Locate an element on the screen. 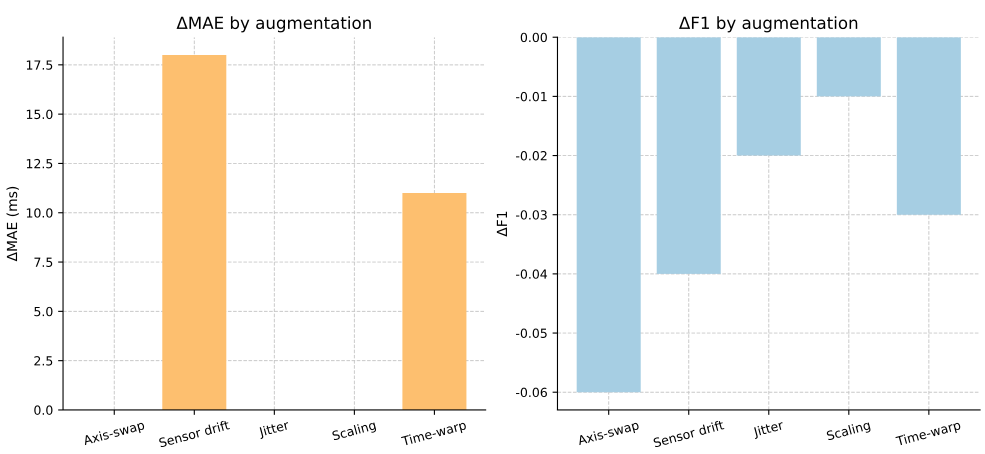  y-axis-title: ΔF1 is located at coordinates (501, 224).